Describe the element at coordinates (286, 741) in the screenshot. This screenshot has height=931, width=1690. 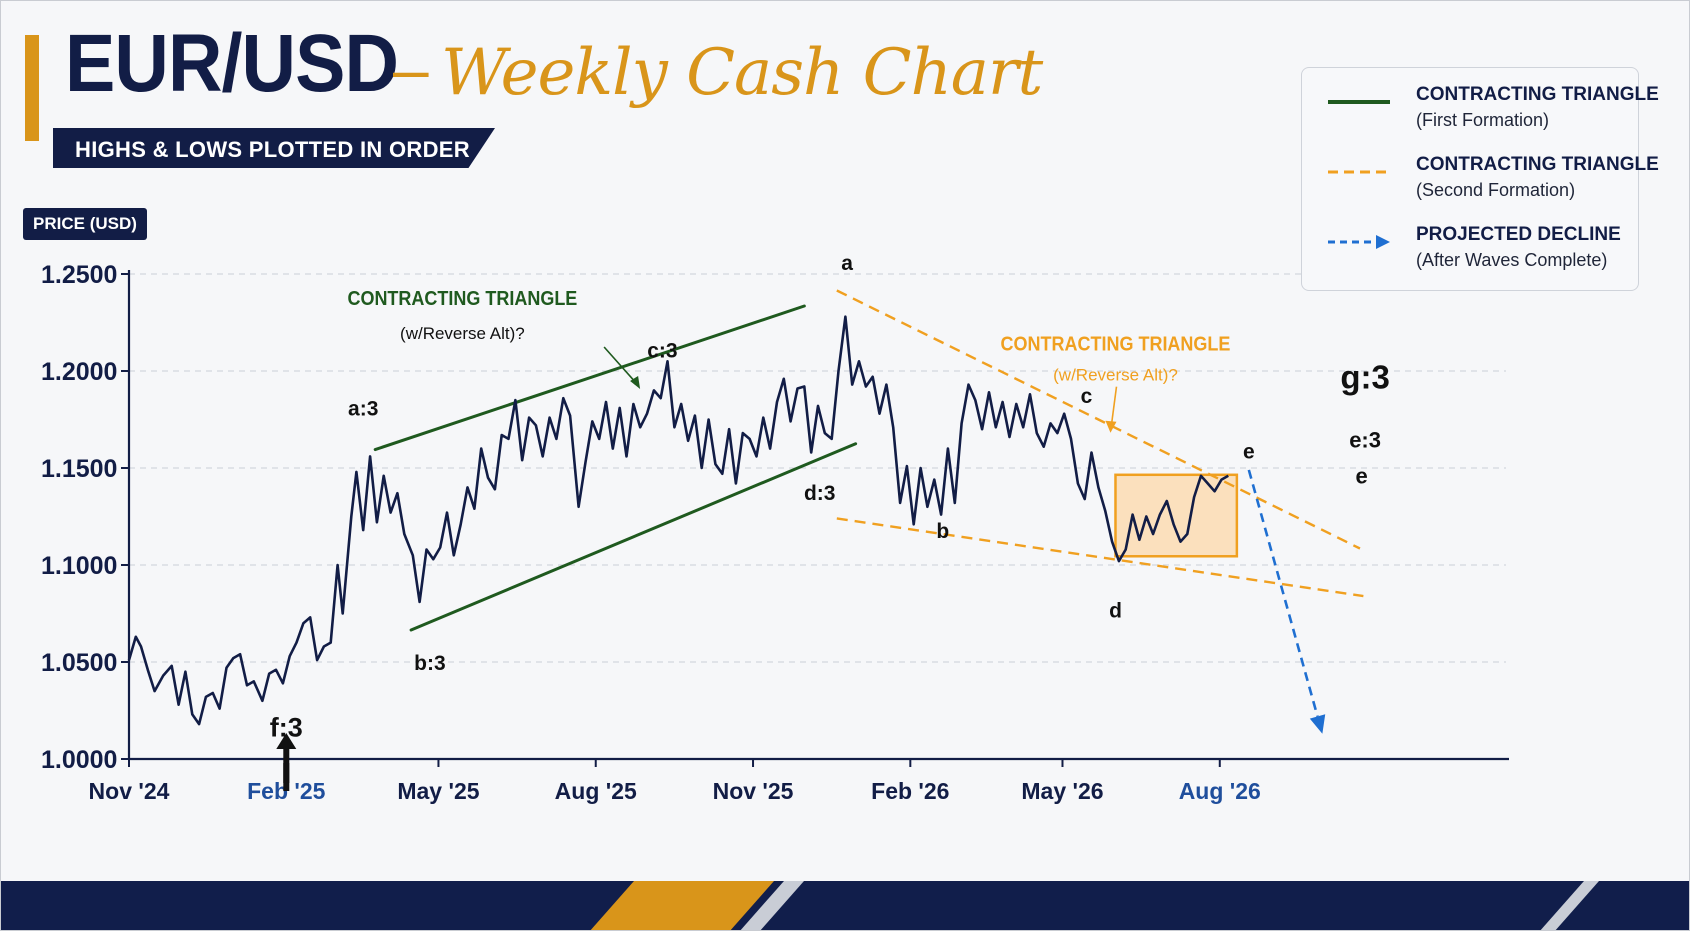
I see `f3-arrow-icon` at that location.